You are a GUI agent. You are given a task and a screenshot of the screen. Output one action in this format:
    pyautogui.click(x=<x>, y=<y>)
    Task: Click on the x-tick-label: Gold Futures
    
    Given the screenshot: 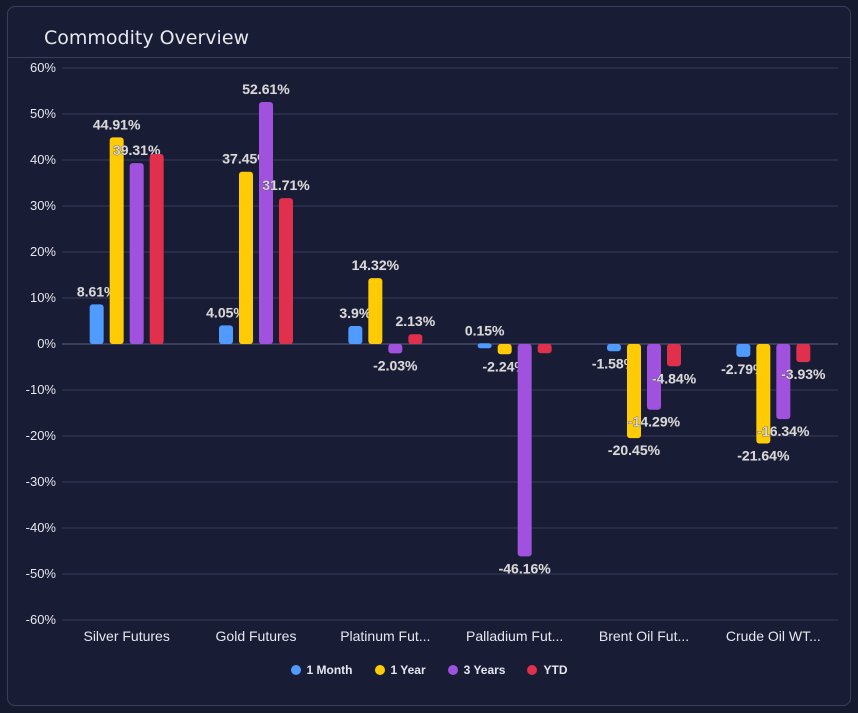 What is the action you would take?
    pyautogui.click(x=256, y=636)
    